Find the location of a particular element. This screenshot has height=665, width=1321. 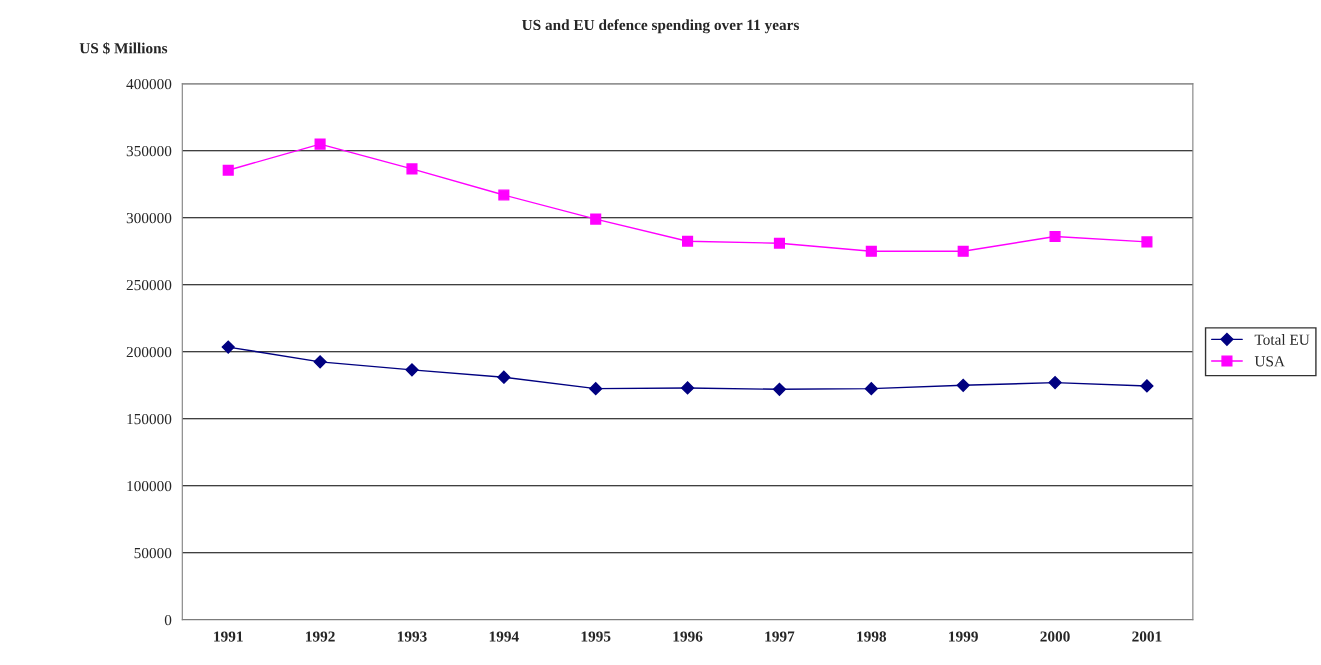

y-tick-label: 200000 is located at coordinates (149, 352).